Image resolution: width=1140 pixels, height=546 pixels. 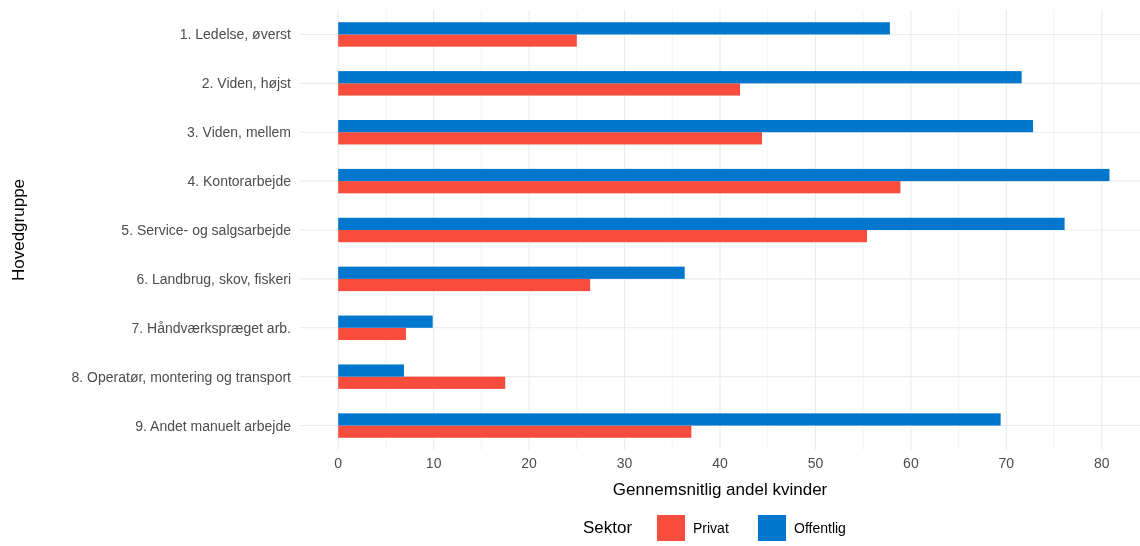 What do you see at coordinates (720, 463) in the screenshot?
I see `x-tick-label: 40` at bounding box center [720, 463].